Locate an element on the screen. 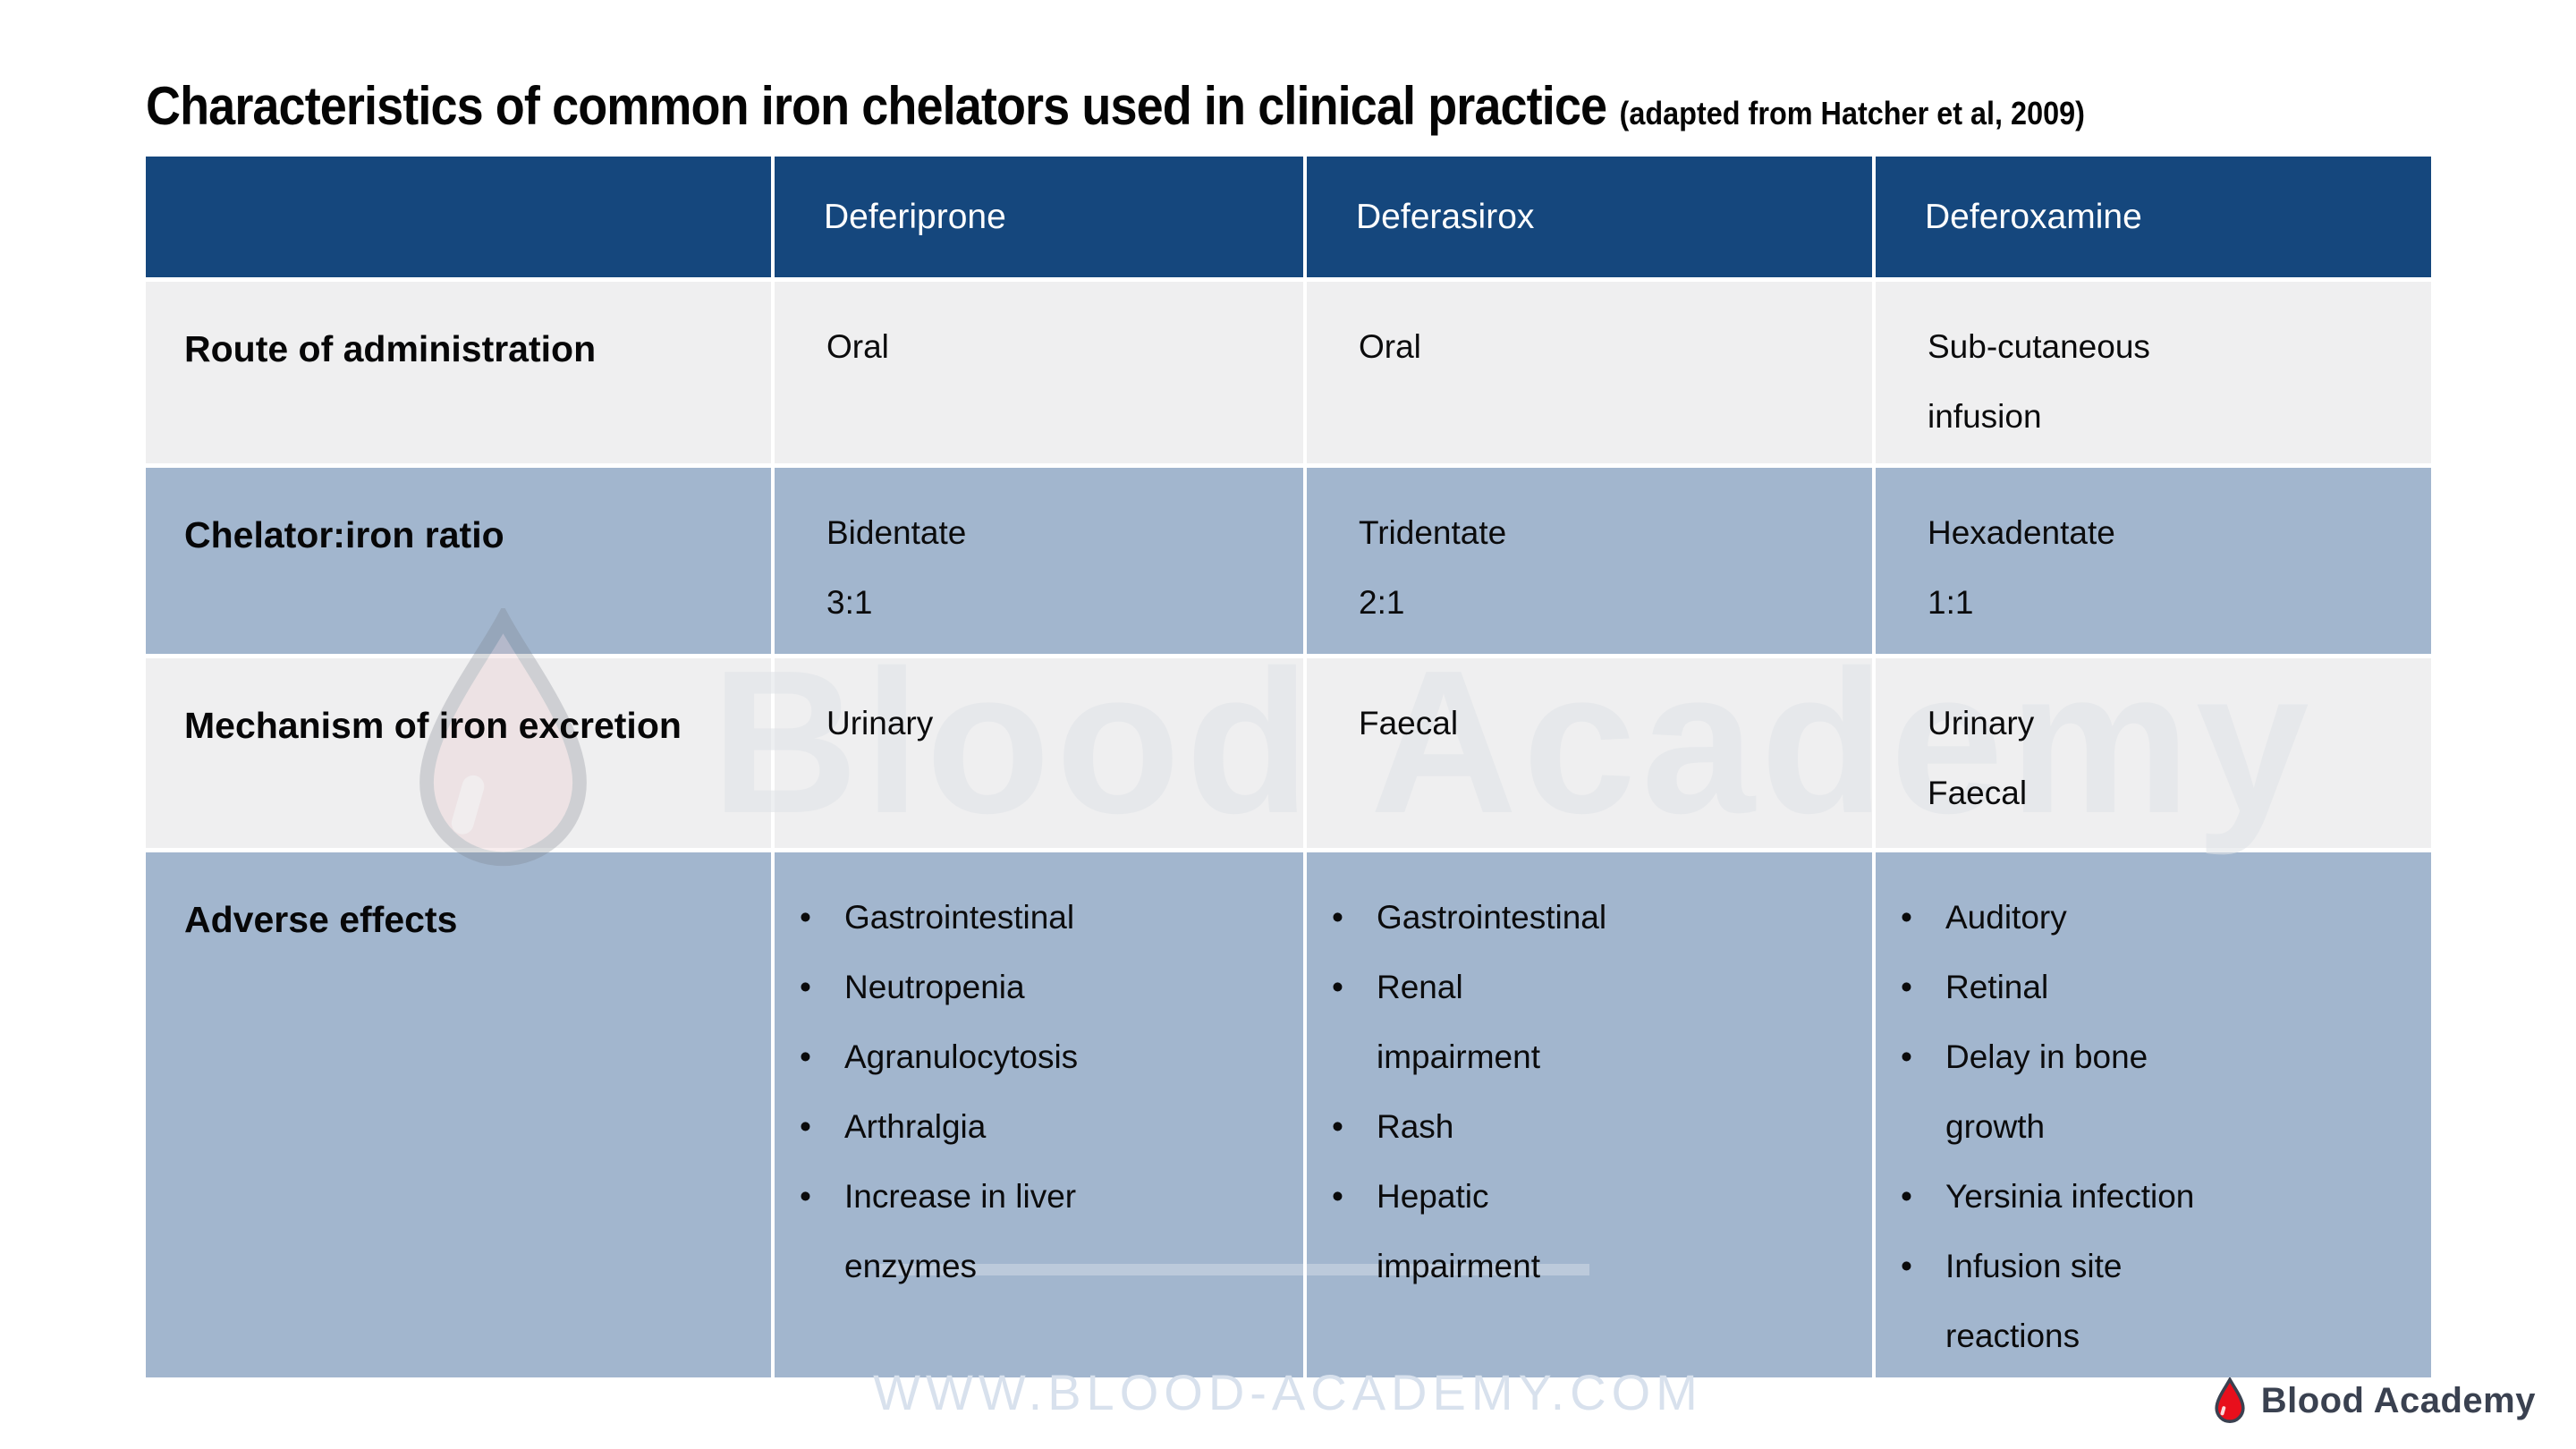 This screenshot has height=1449, width=2576. bullet-item: • Arthralgia is located at coordinates (1038, 1127).